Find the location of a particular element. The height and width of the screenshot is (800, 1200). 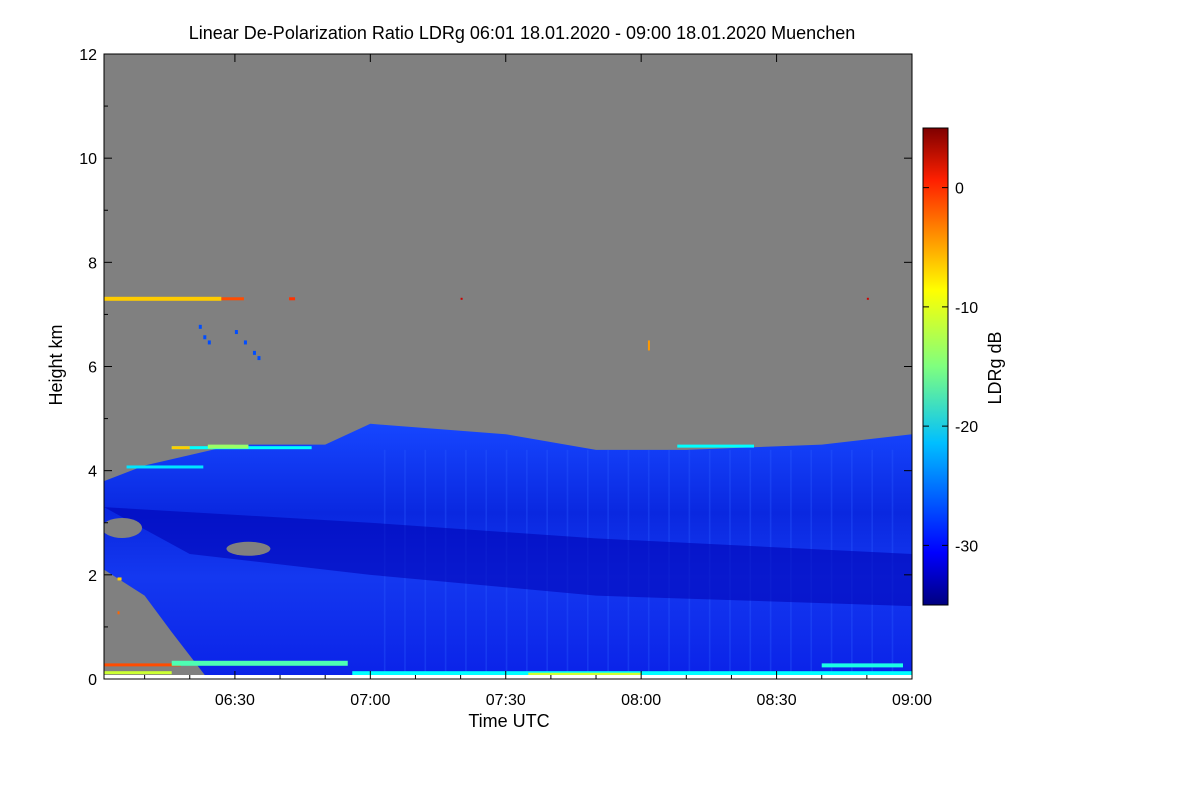

boundary-layer-top is located at coordinates (259, 663).